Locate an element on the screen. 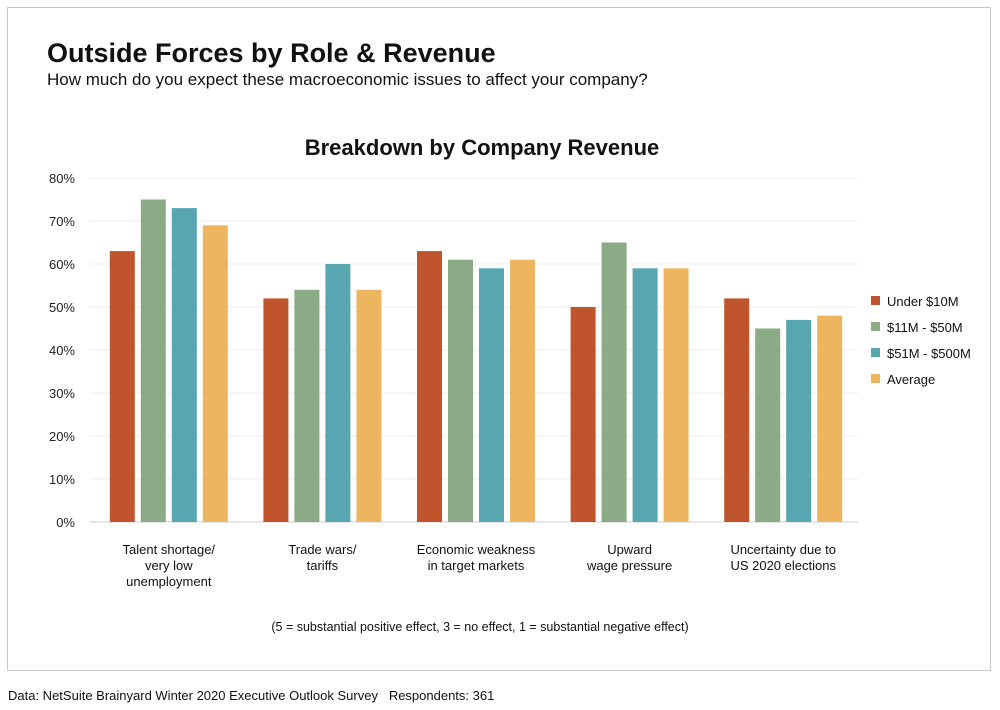 The height and width of the screenshot is (710, 1000). x-category-label: Trade wars/ is located at coordinates (322, 549).